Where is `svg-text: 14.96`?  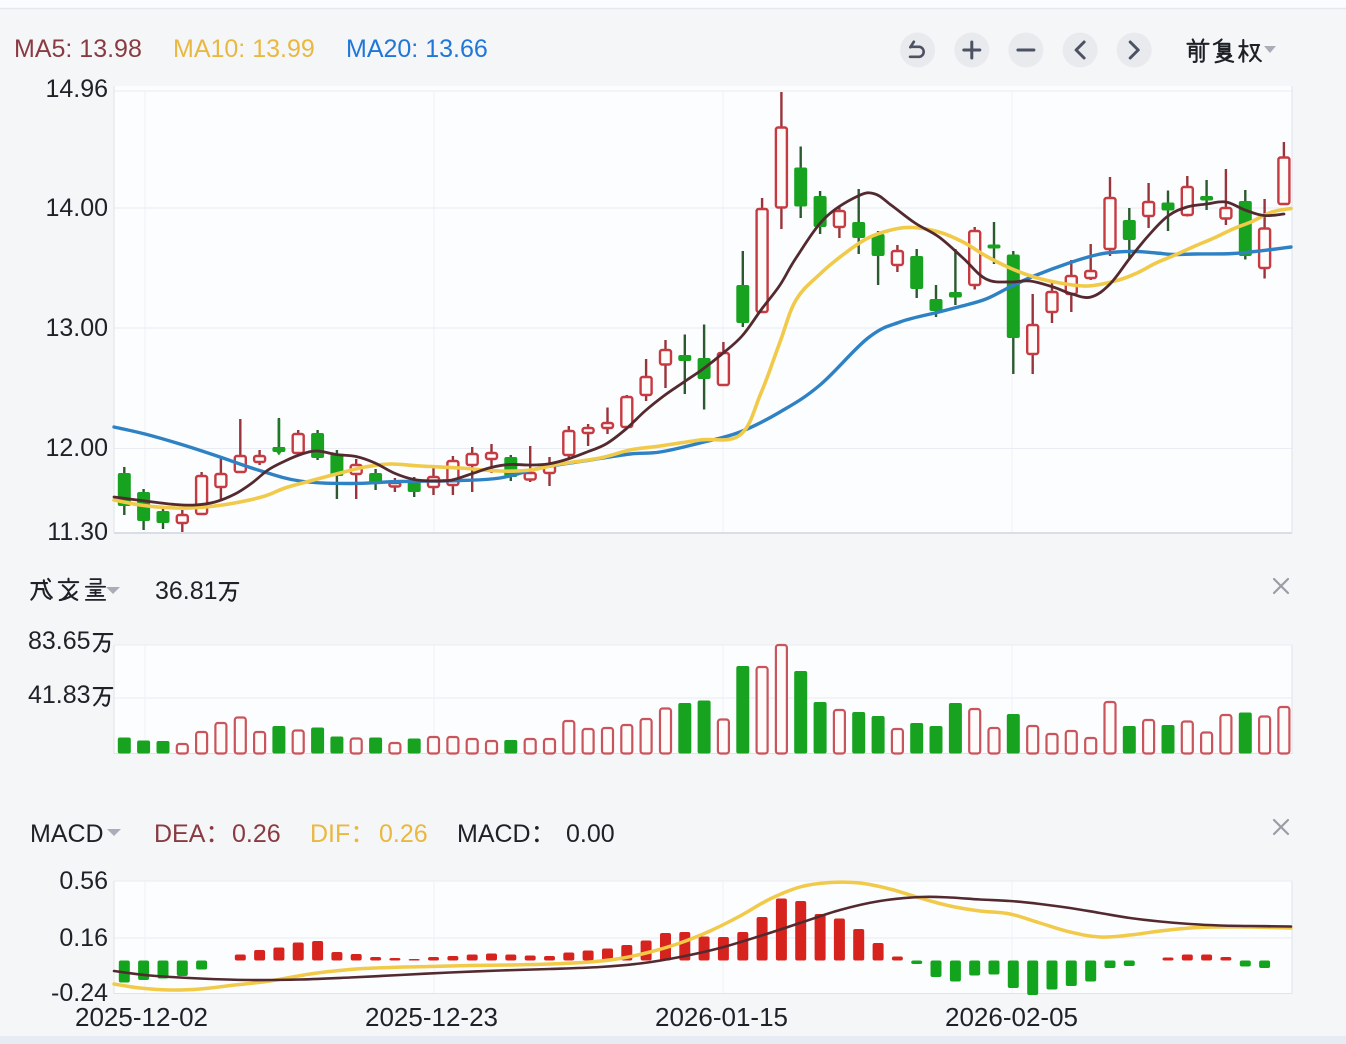 svg-text: 14.96 is located at coordinates (76, 89).